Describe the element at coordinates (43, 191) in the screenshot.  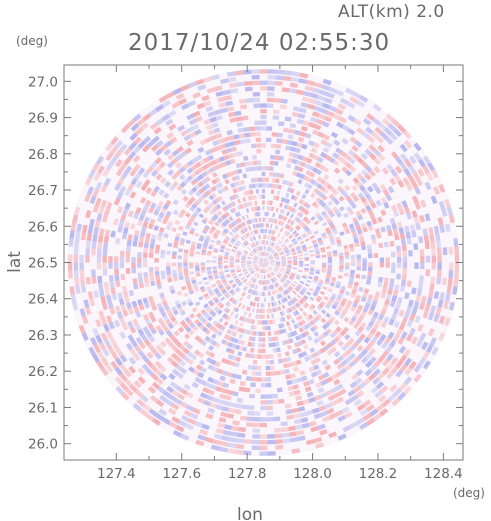
I see `y-tick-label: 26.7` at that location.